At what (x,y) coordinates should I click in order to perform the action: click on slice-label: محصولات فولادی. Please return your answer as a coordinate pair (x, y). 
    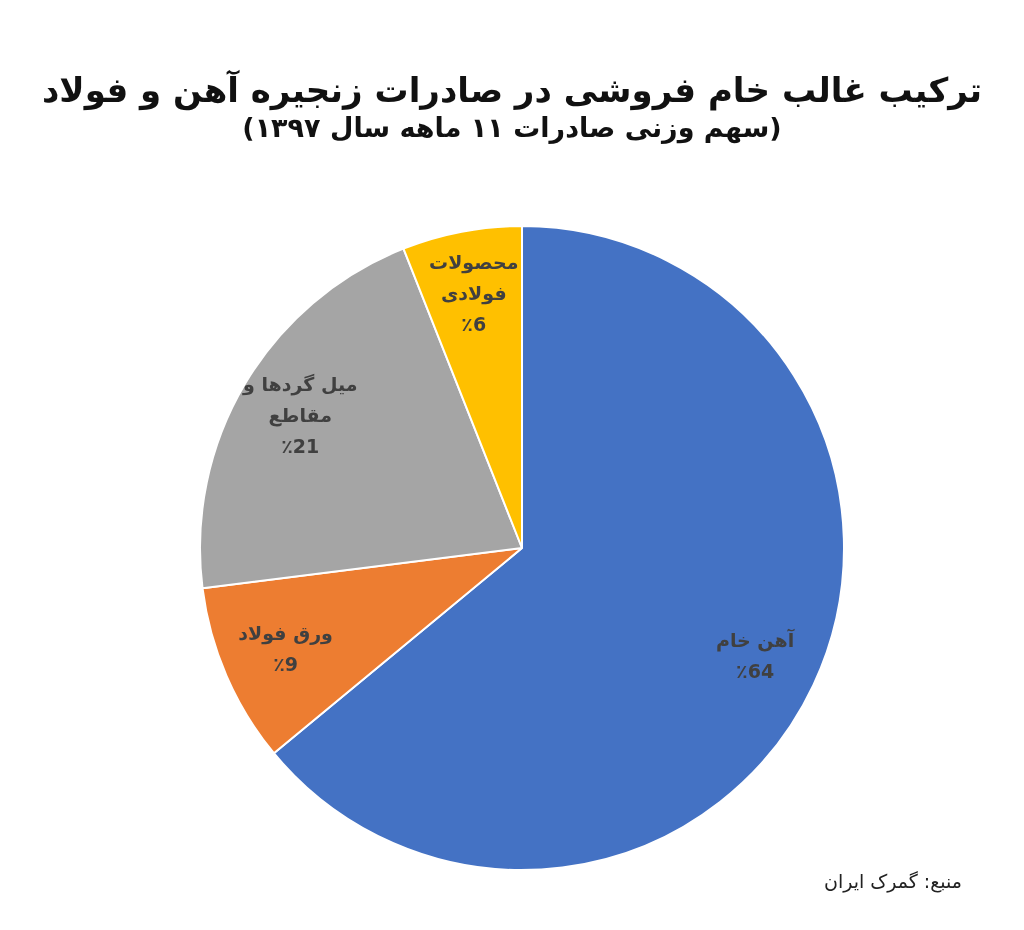
    Looking at the image, I should click on (474, 277).